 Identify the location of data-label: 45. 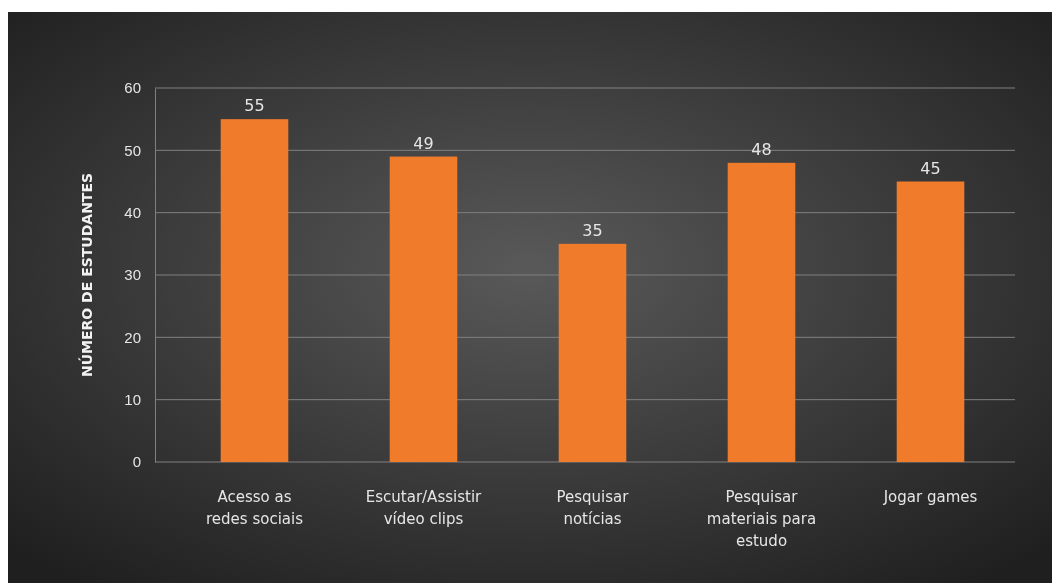
(930, 168).